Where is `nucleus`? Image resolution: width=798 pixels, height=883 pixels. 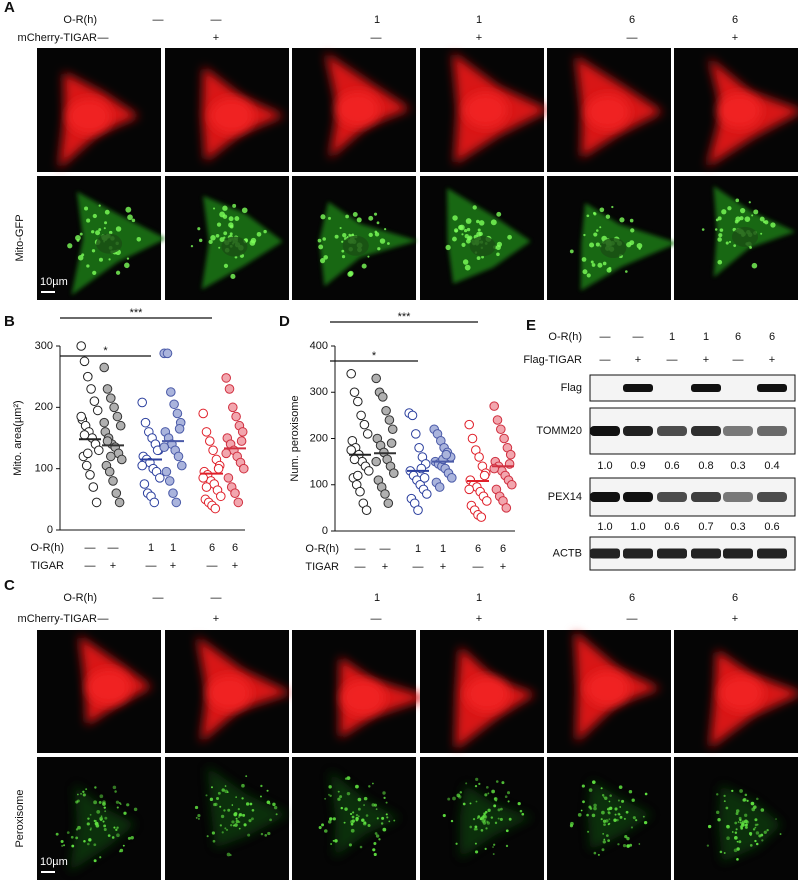 nucleus is located at coordinates (482, 246).